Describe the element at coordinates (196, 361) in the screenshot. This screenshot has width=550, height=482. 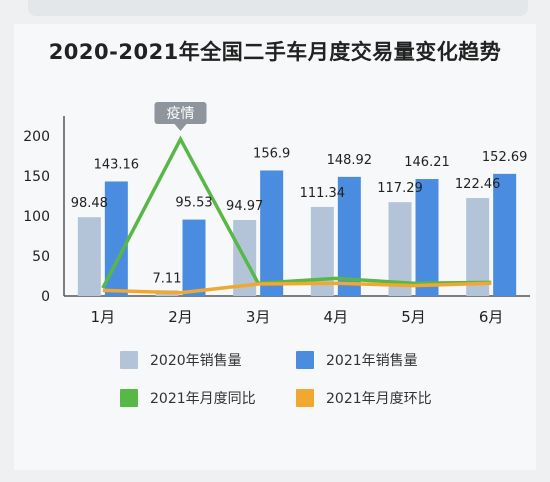
I see `legend-label-2020-sales: 2020年销售量` at that location.